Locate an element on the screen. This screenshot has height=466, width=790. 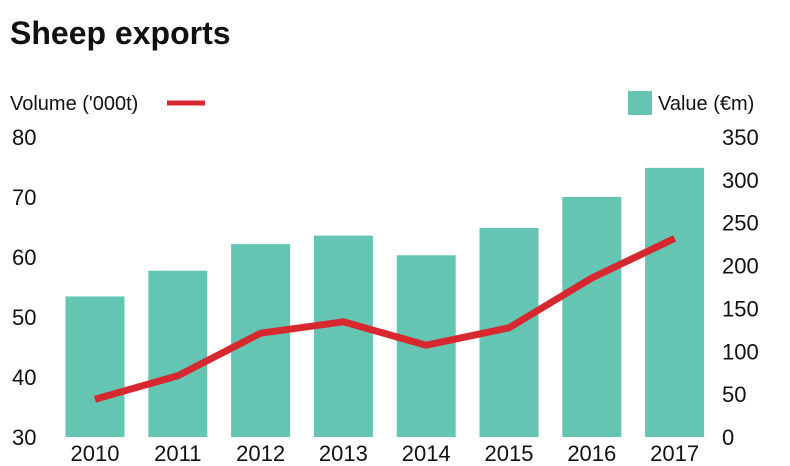
left-tick-60: 60 is located at coordinates (24, 257).